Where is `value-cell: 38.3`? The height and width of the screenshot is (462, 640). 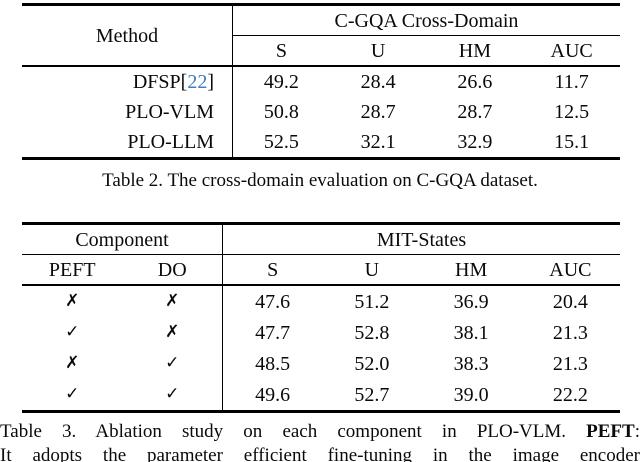 value-cell: 38.3 is located at coordinates (471, 363).